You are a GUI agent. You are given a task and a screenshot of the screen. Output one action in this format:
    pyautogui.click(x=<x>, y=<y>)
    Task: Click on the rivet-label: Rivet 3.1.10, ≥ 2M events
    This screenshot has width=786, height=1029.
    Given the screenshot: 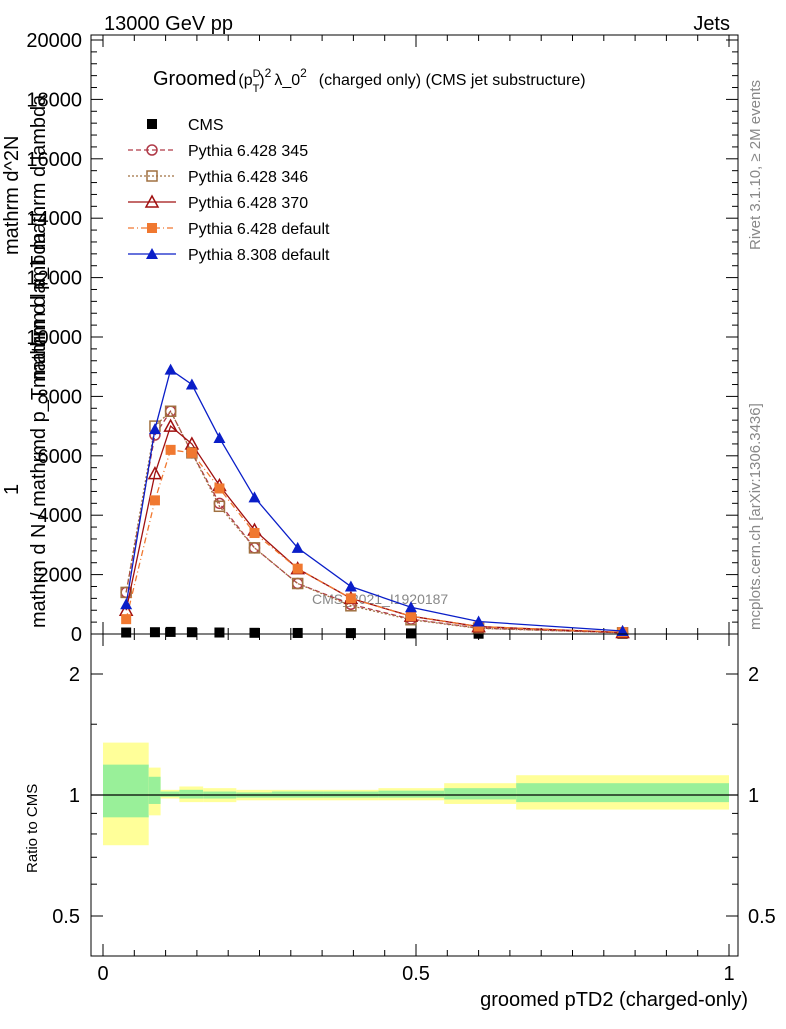 What is the action you would take?
    pyautogui.click(x=755, y=165)
    